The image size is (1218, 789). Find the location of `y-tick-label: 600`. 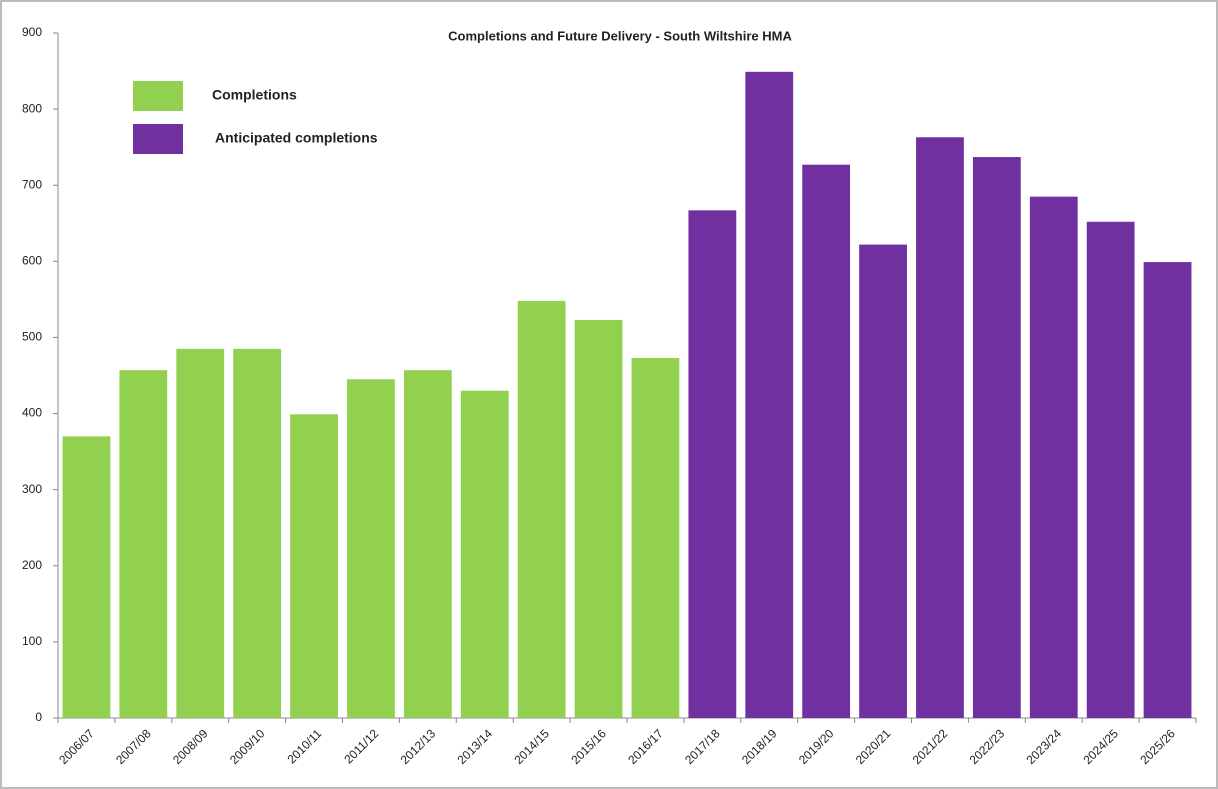

y-tick-label: 600 is located at coordinates (32, 261).